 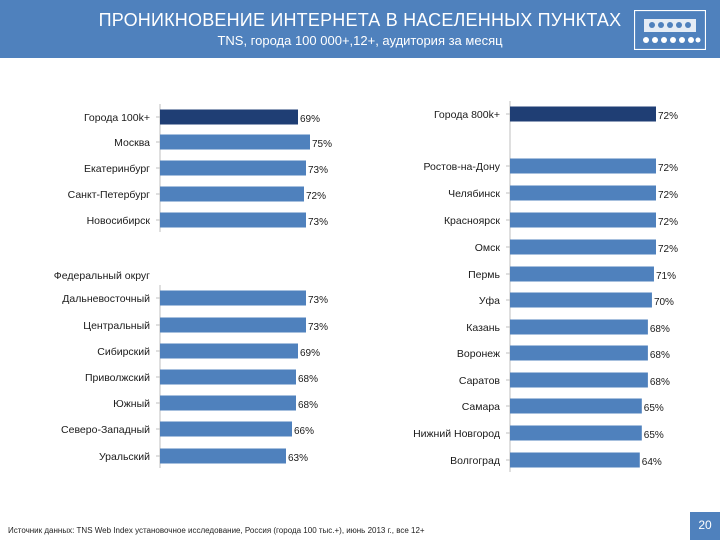 What do you see at coordinates (666, 276) in the screenshot?
I see `value-label: 71%` at bounding box center [666, 276].